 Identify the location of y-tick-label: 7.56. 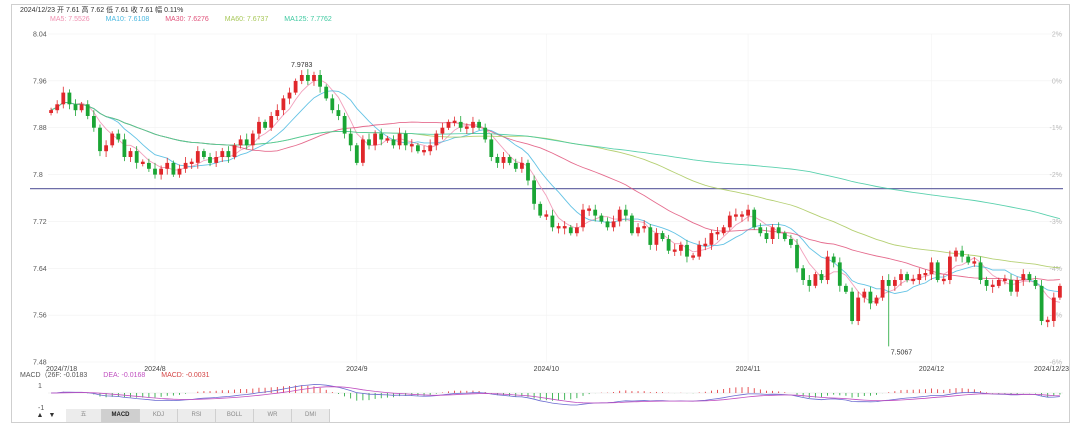
(40, 316).